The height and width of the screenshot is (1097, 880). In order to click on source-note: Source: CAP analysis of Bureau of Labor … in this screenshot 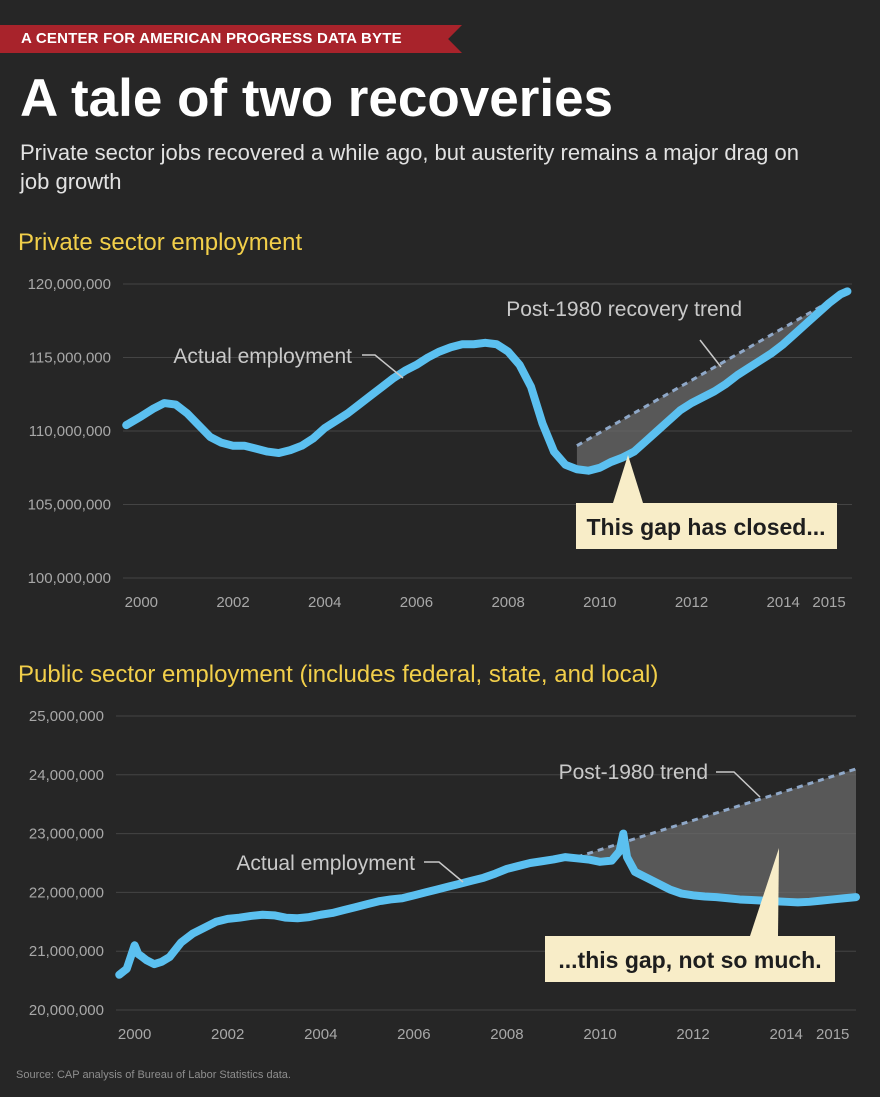, I will do `click(153, 1075)`.